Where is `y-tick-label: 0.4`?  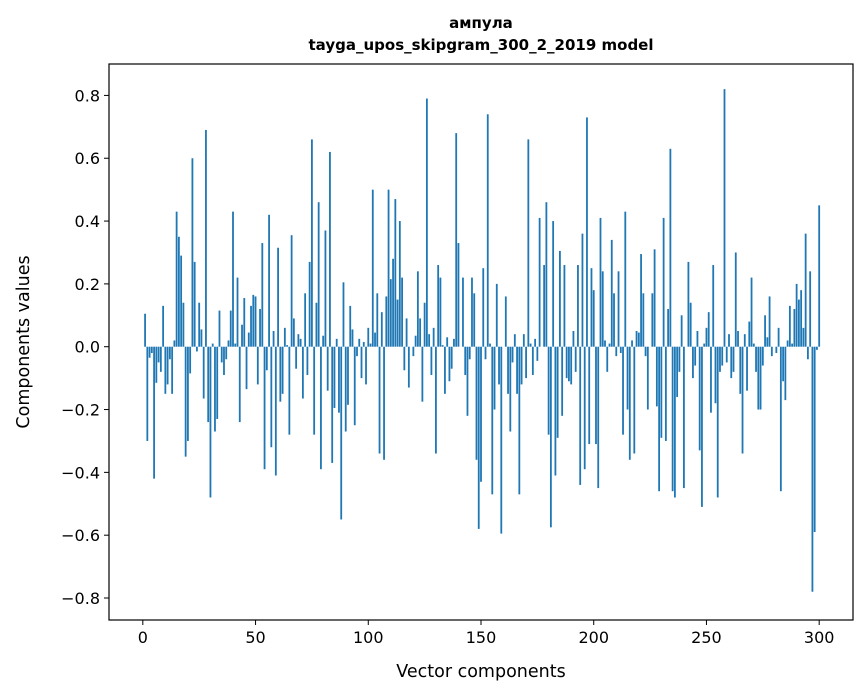 y-tick-label: 0.4 is located at coordinates (87, 221).